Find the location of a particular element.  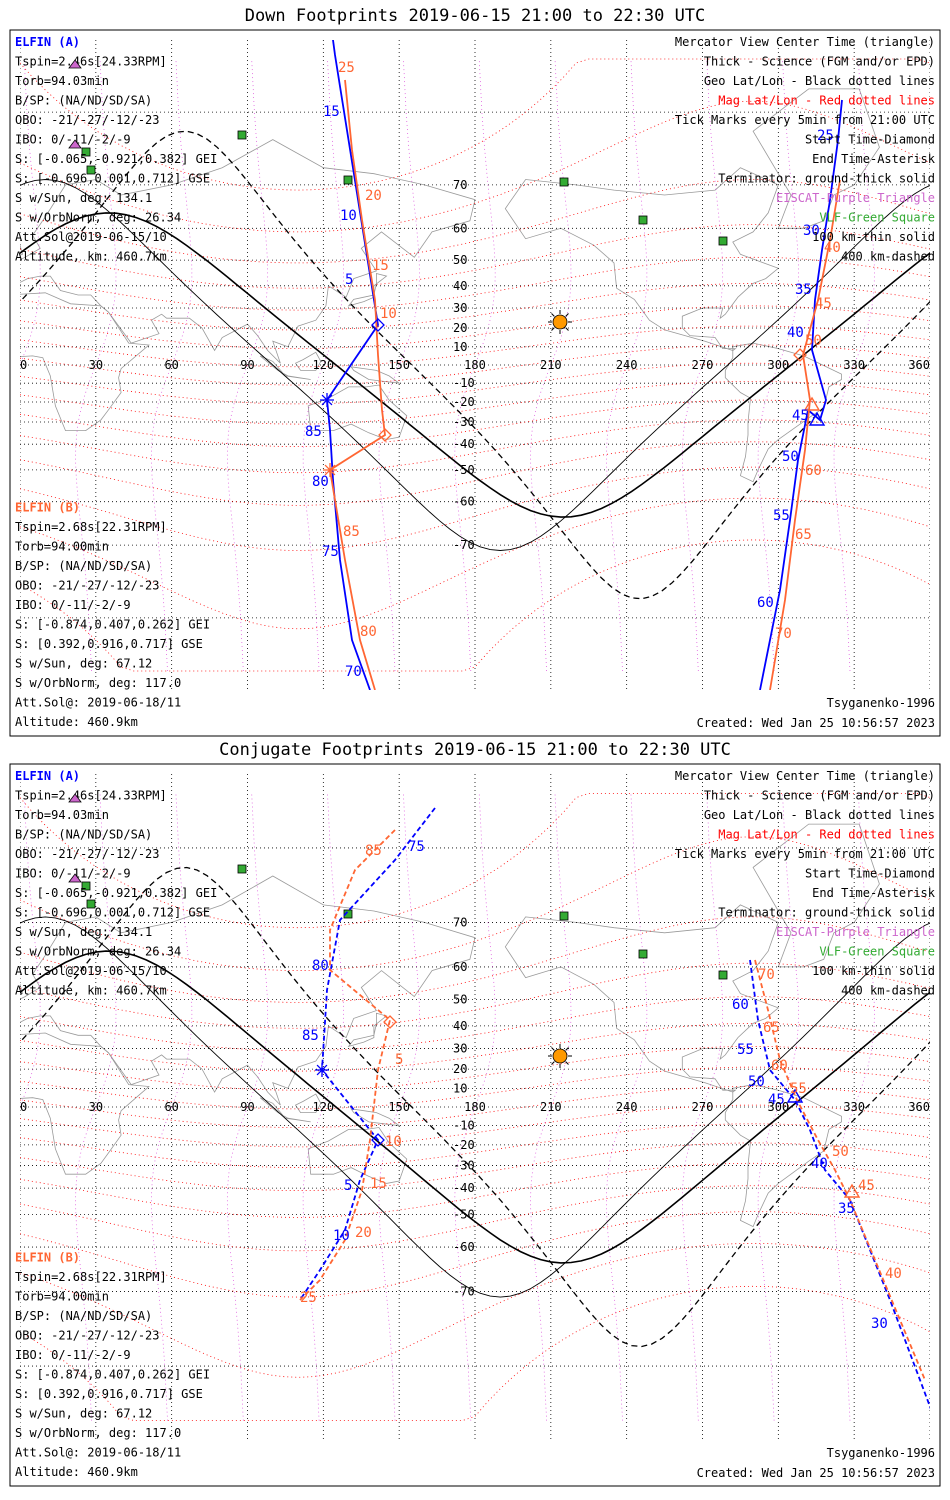

latitude-label: 30 is located at coordinates (460, 308).